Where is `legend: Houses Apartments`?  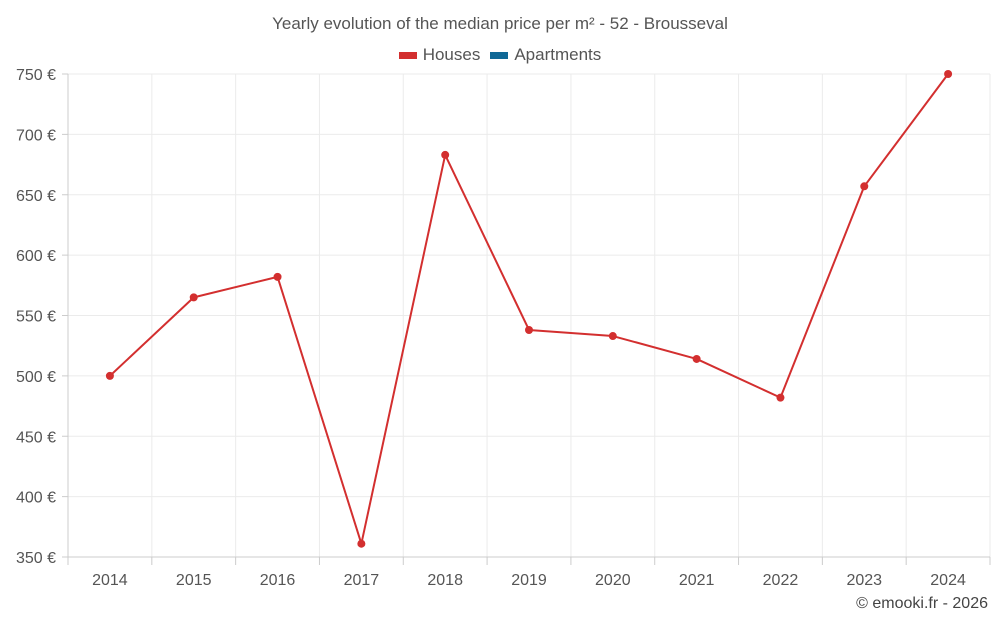 legend: Houses Apartments is located at coordinates (500, 55).